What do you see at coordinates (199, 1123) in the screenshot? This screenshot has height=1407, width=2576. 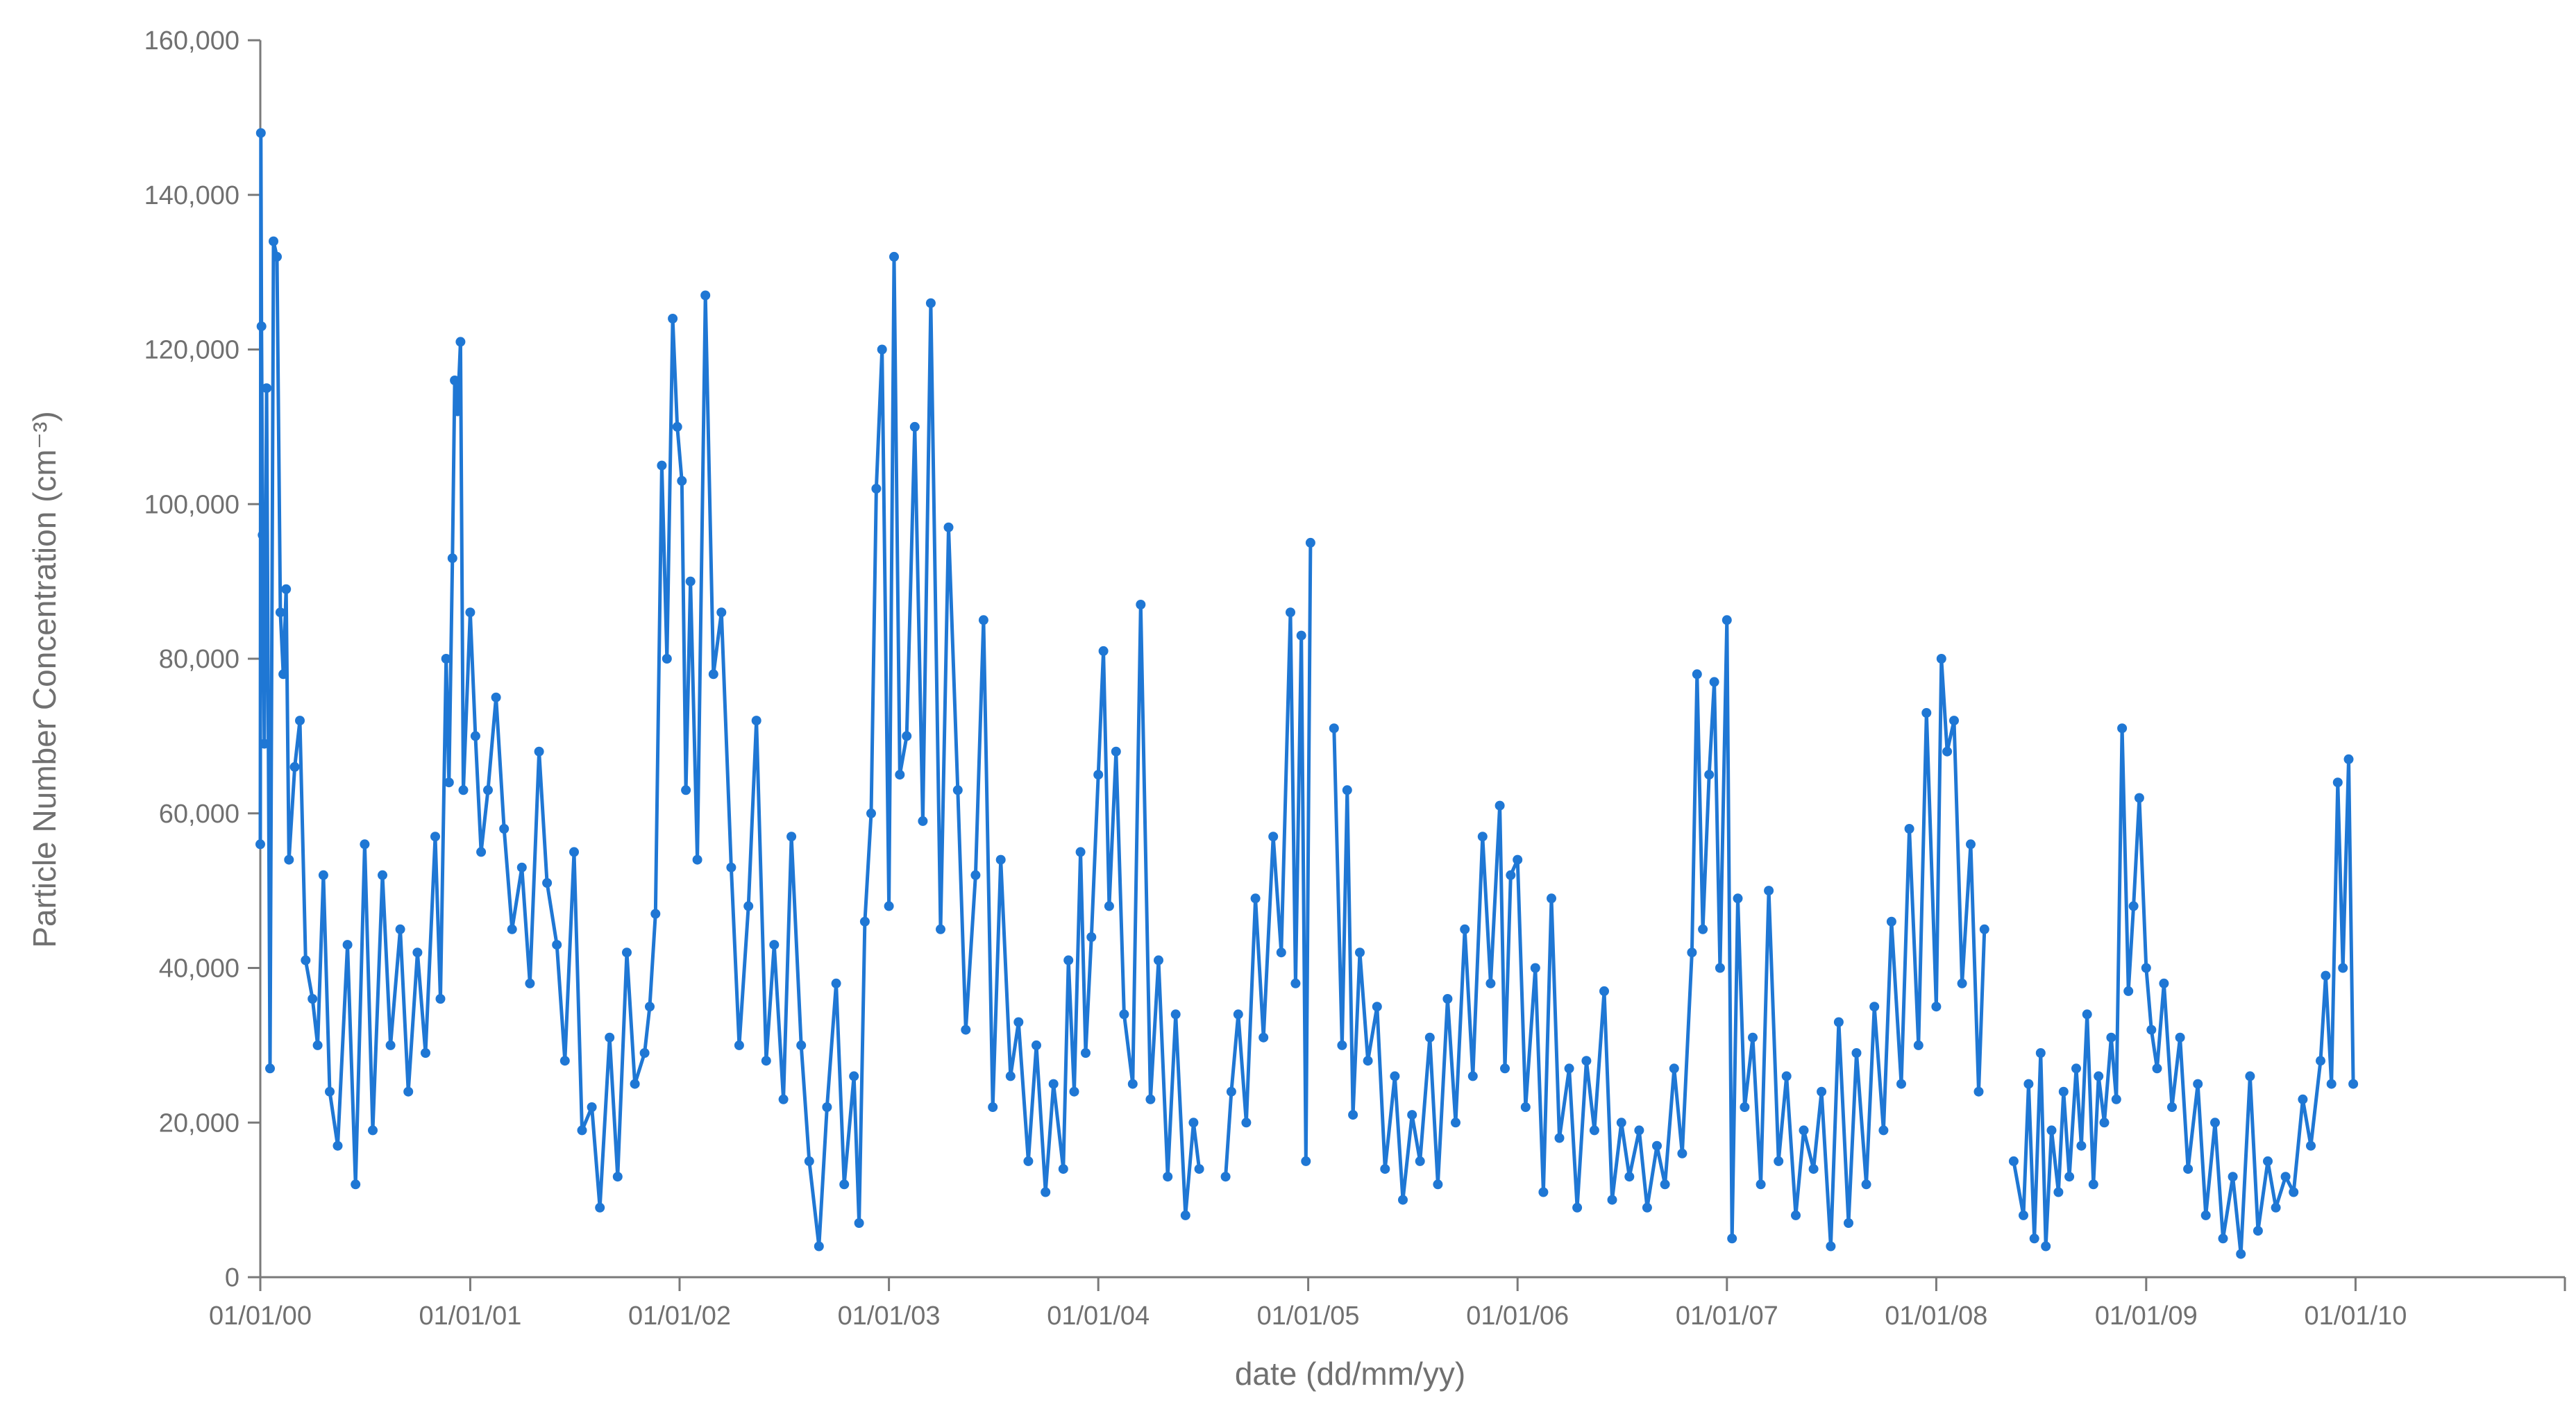 I see `y-tick-label: 20,000` at bounding box center [199, 1123].